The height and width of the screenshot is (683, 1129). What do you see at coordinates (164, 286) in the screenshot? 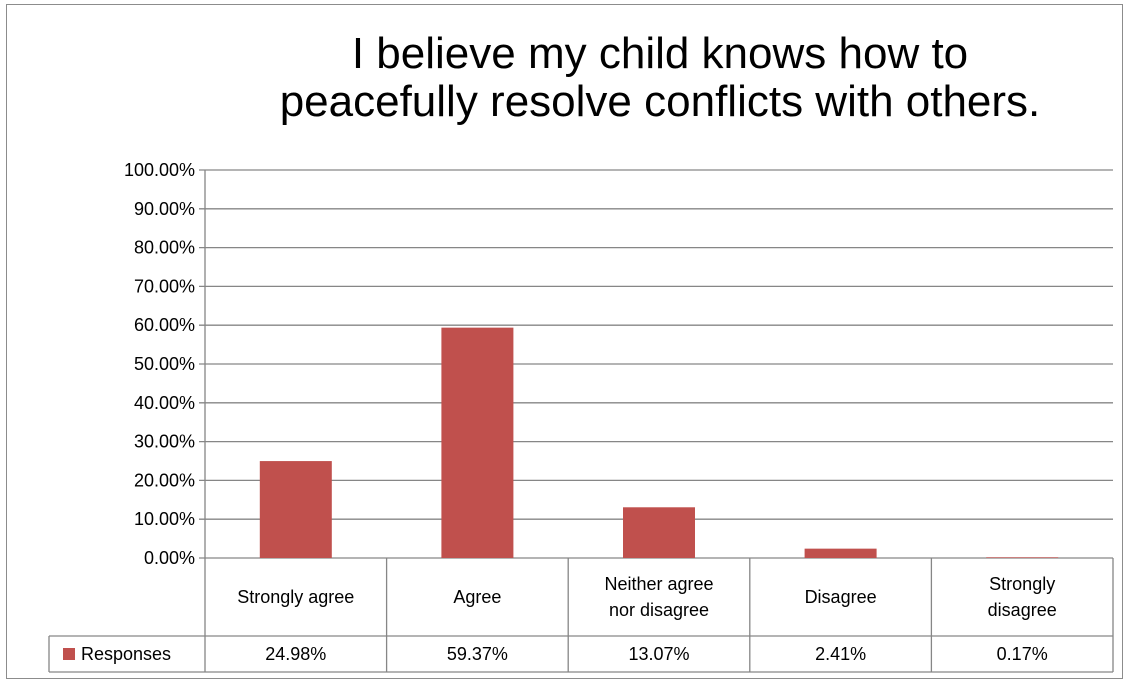
I see `y-tick-label: 70.00%` at bounding box center [164, 286].